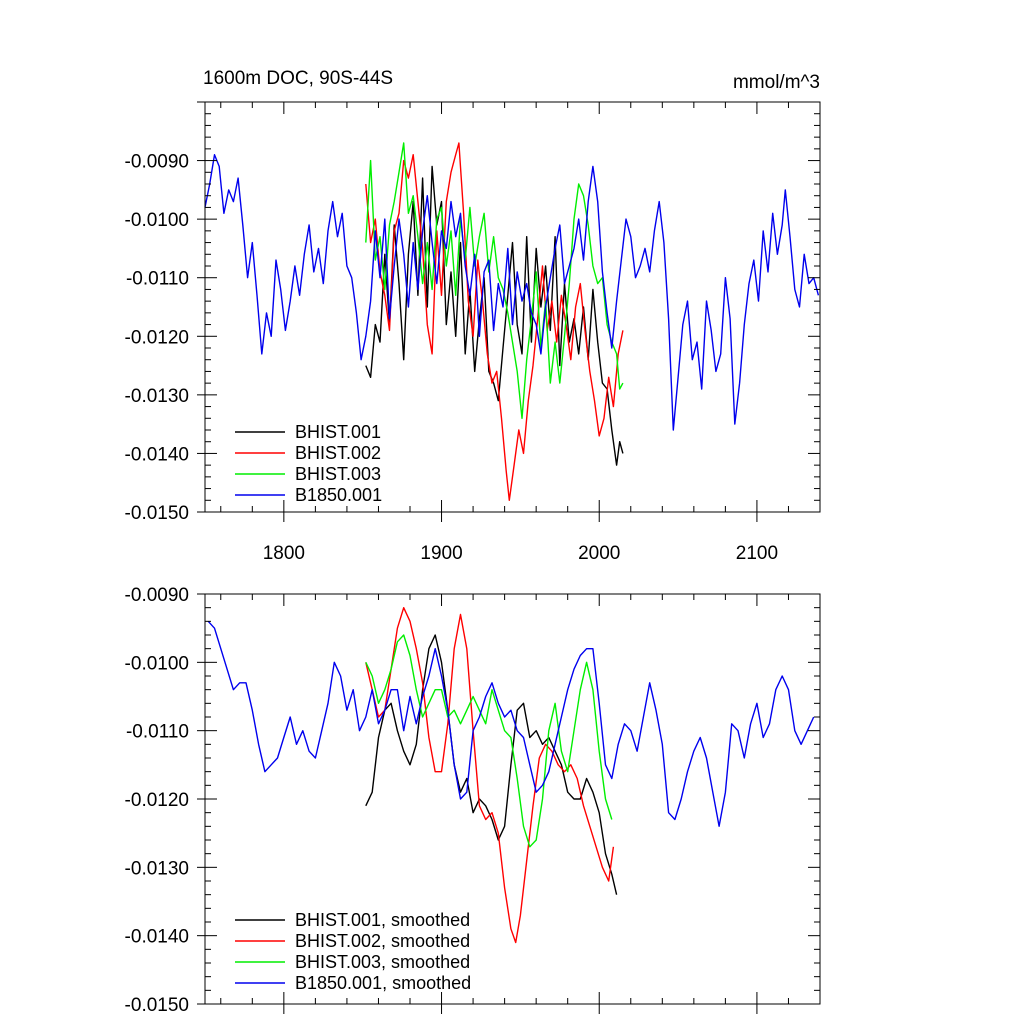 The height and width of the screenshot is (1024, 1024). I want to click on legend-label: BHIST.001, so click(338, 432).